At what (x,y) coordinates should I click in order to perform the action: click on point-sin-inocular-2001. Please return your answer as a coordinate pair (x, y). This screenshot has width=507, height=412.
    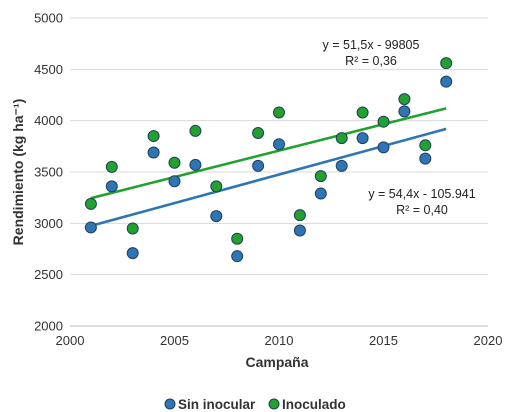
    Looking at the image, I should click on (90, 227).